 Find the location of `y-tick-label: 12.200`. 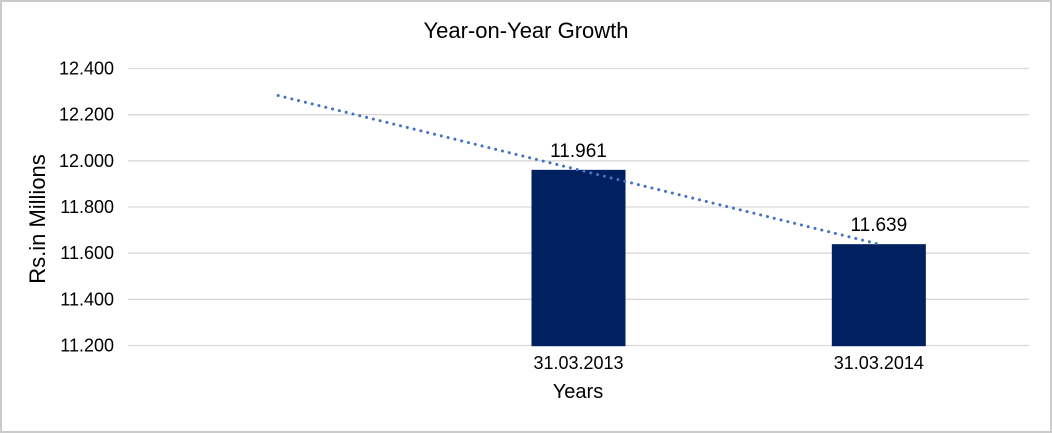

y-tick-label: 12.200 is located at coordinates (86, 115).